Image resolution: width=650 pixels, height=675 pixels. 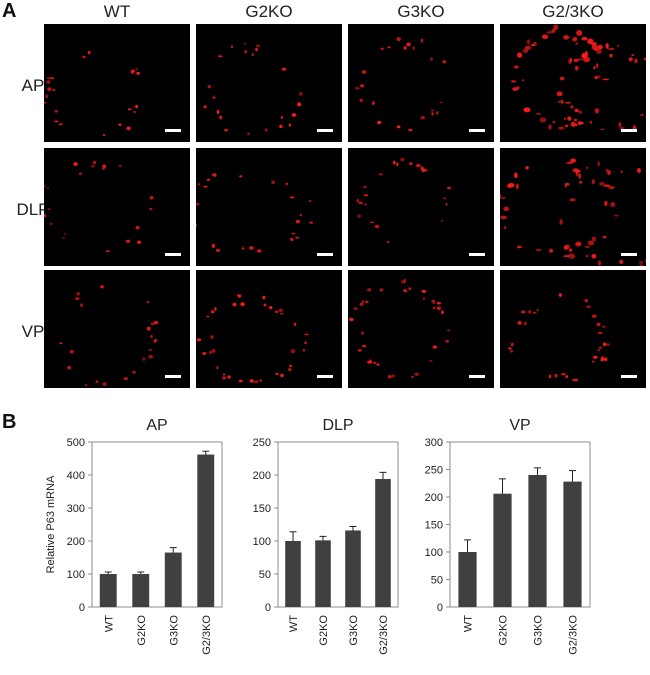 What do you see at coordinates (500, 542) in the screenshot?
I see `chart-vp: VP 0 50 100 150 200 250 300 WT G2KO G3KO G2/3KO` at bounding box center [500, 542].